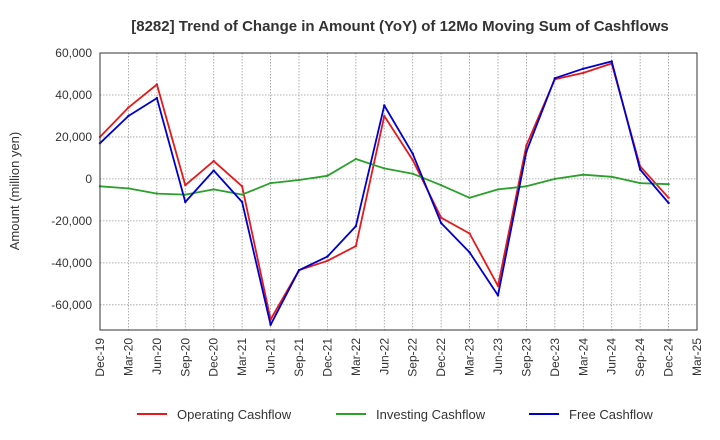  I want to click on y-tick-label: 20,000, so click(73, 137).